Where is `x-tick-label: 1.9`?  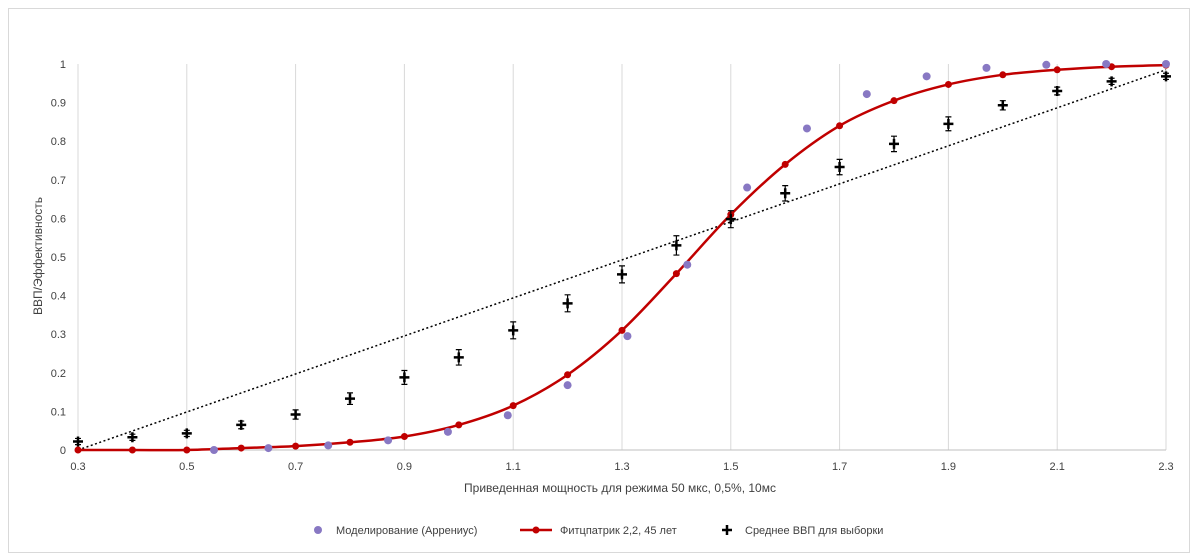 x-tick-label: 1.9 is located at coordinates (948, 467).